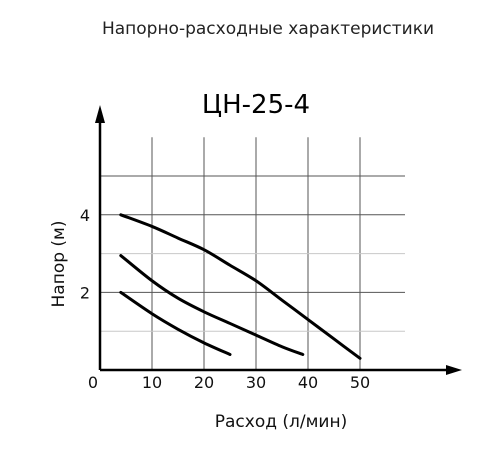  I want to click on x-tick-label: 40, so click(308, 382).